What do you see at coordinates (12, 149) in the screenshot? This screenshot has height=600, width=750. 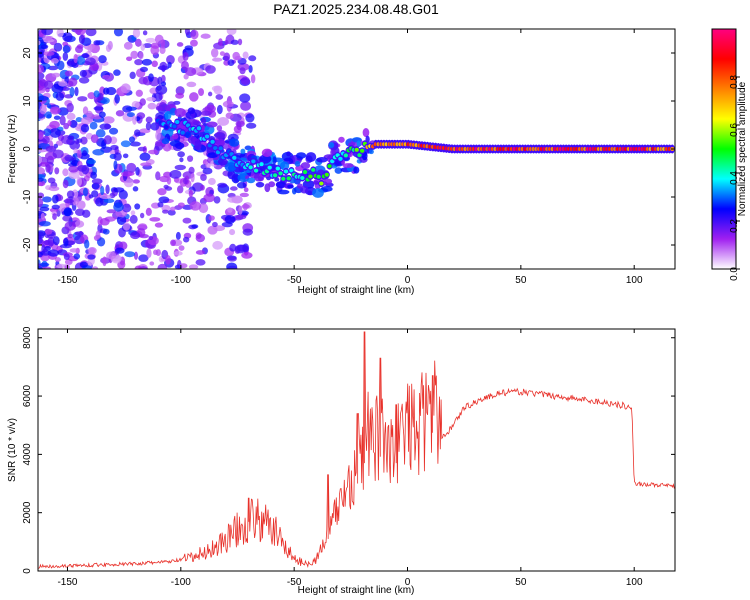 I see `spectrogram-y-label: Frequency (Hz)` at bounding box center [12, 149].